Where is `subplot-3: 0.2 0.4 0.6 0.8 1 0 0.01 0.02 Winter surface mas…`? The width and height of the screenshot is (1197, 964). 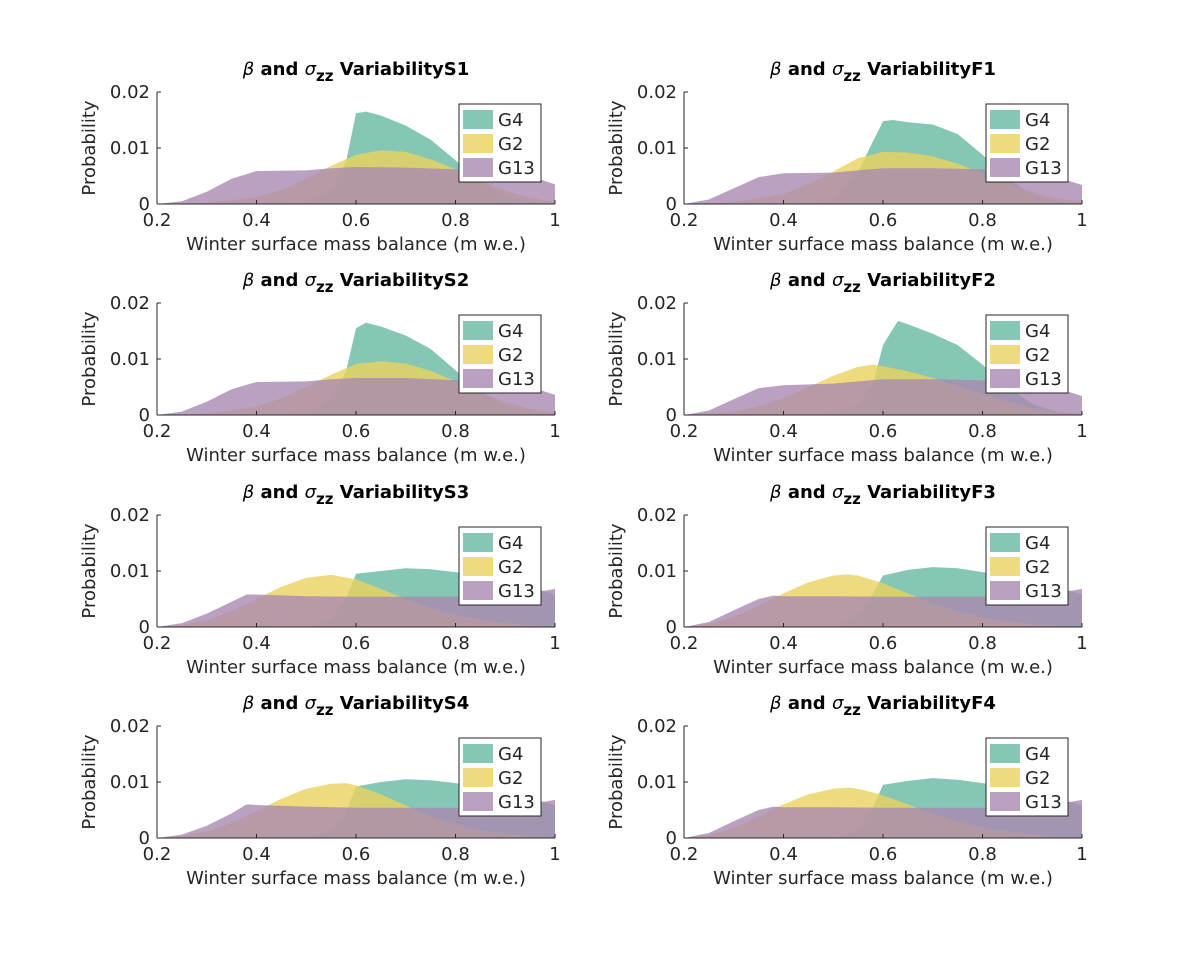 subplot-3: 0.2 0.4 0.6 0.8 1 0 0.01 0.02 Winter surface mas… is located at coordinates (320, 368).